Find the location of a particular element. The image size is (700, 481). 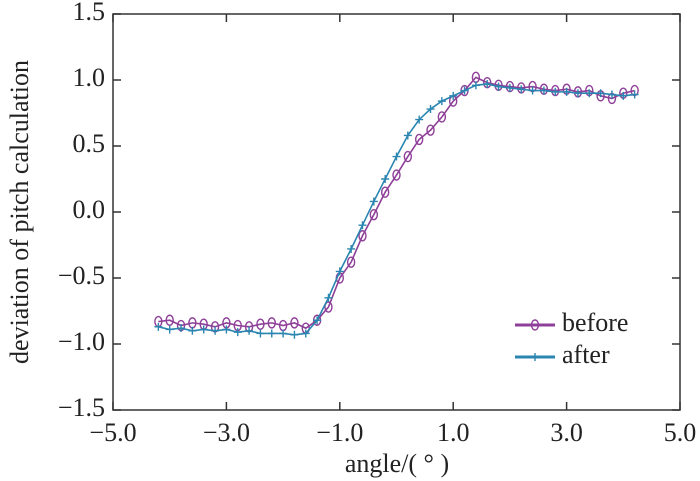

x-tick-label: 5.0 is located at coordinates (680, 432).